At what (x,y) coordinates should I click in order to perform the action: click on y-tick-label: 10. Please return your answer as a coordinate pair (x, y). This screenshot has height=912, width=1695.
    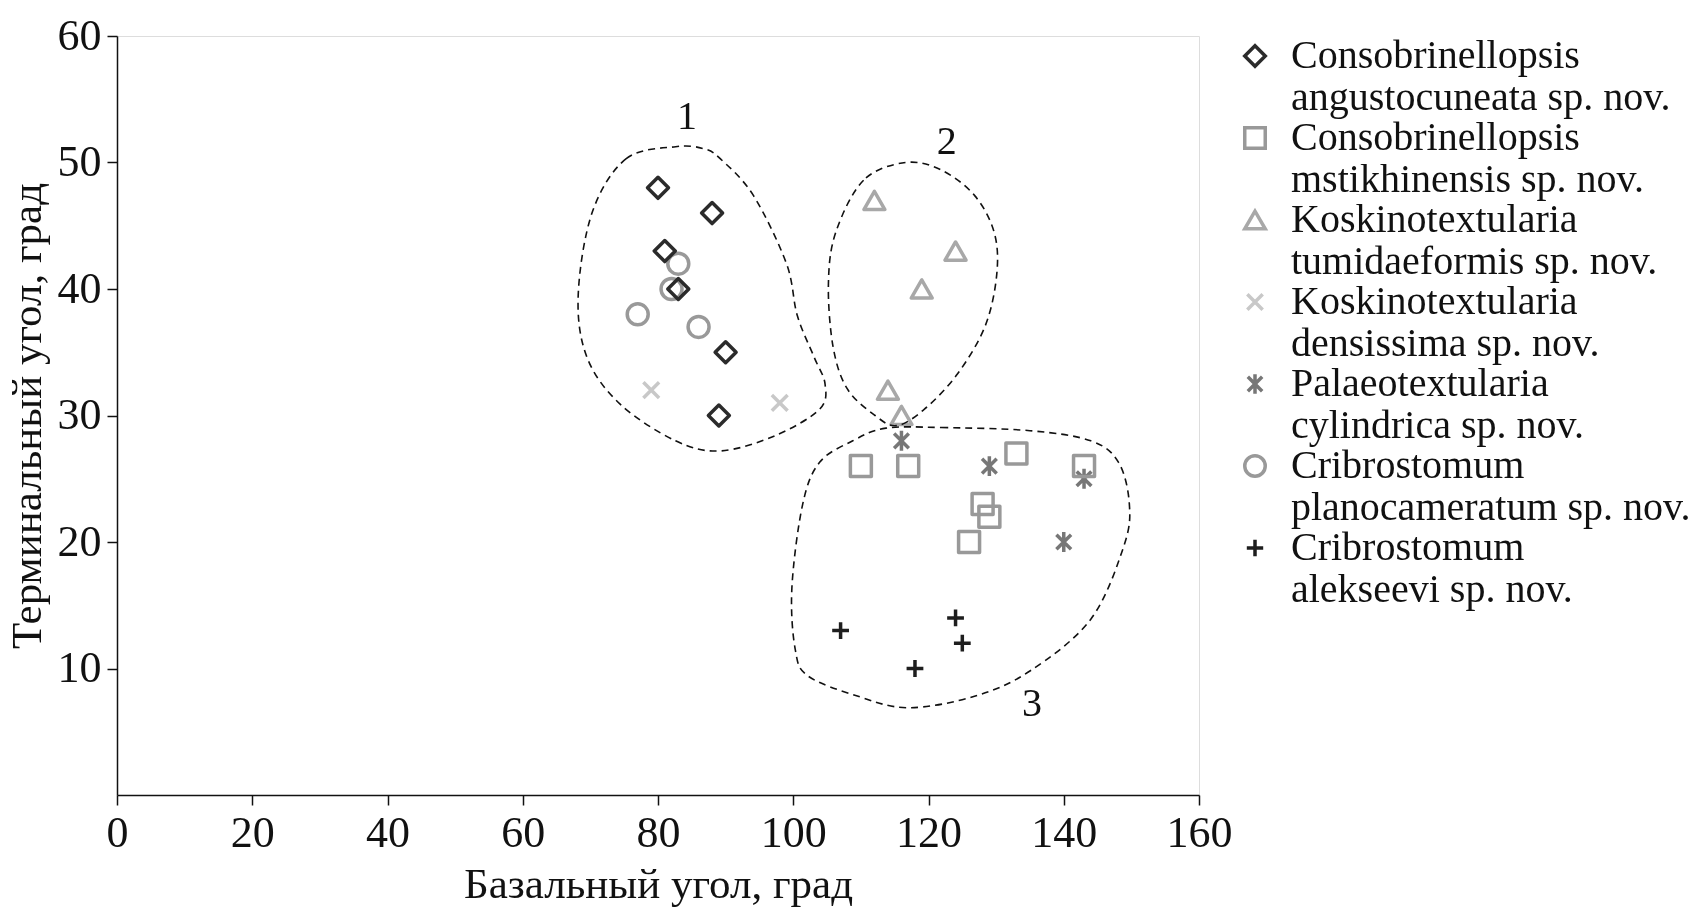
    Looking at the image, I should click on (79, 667).